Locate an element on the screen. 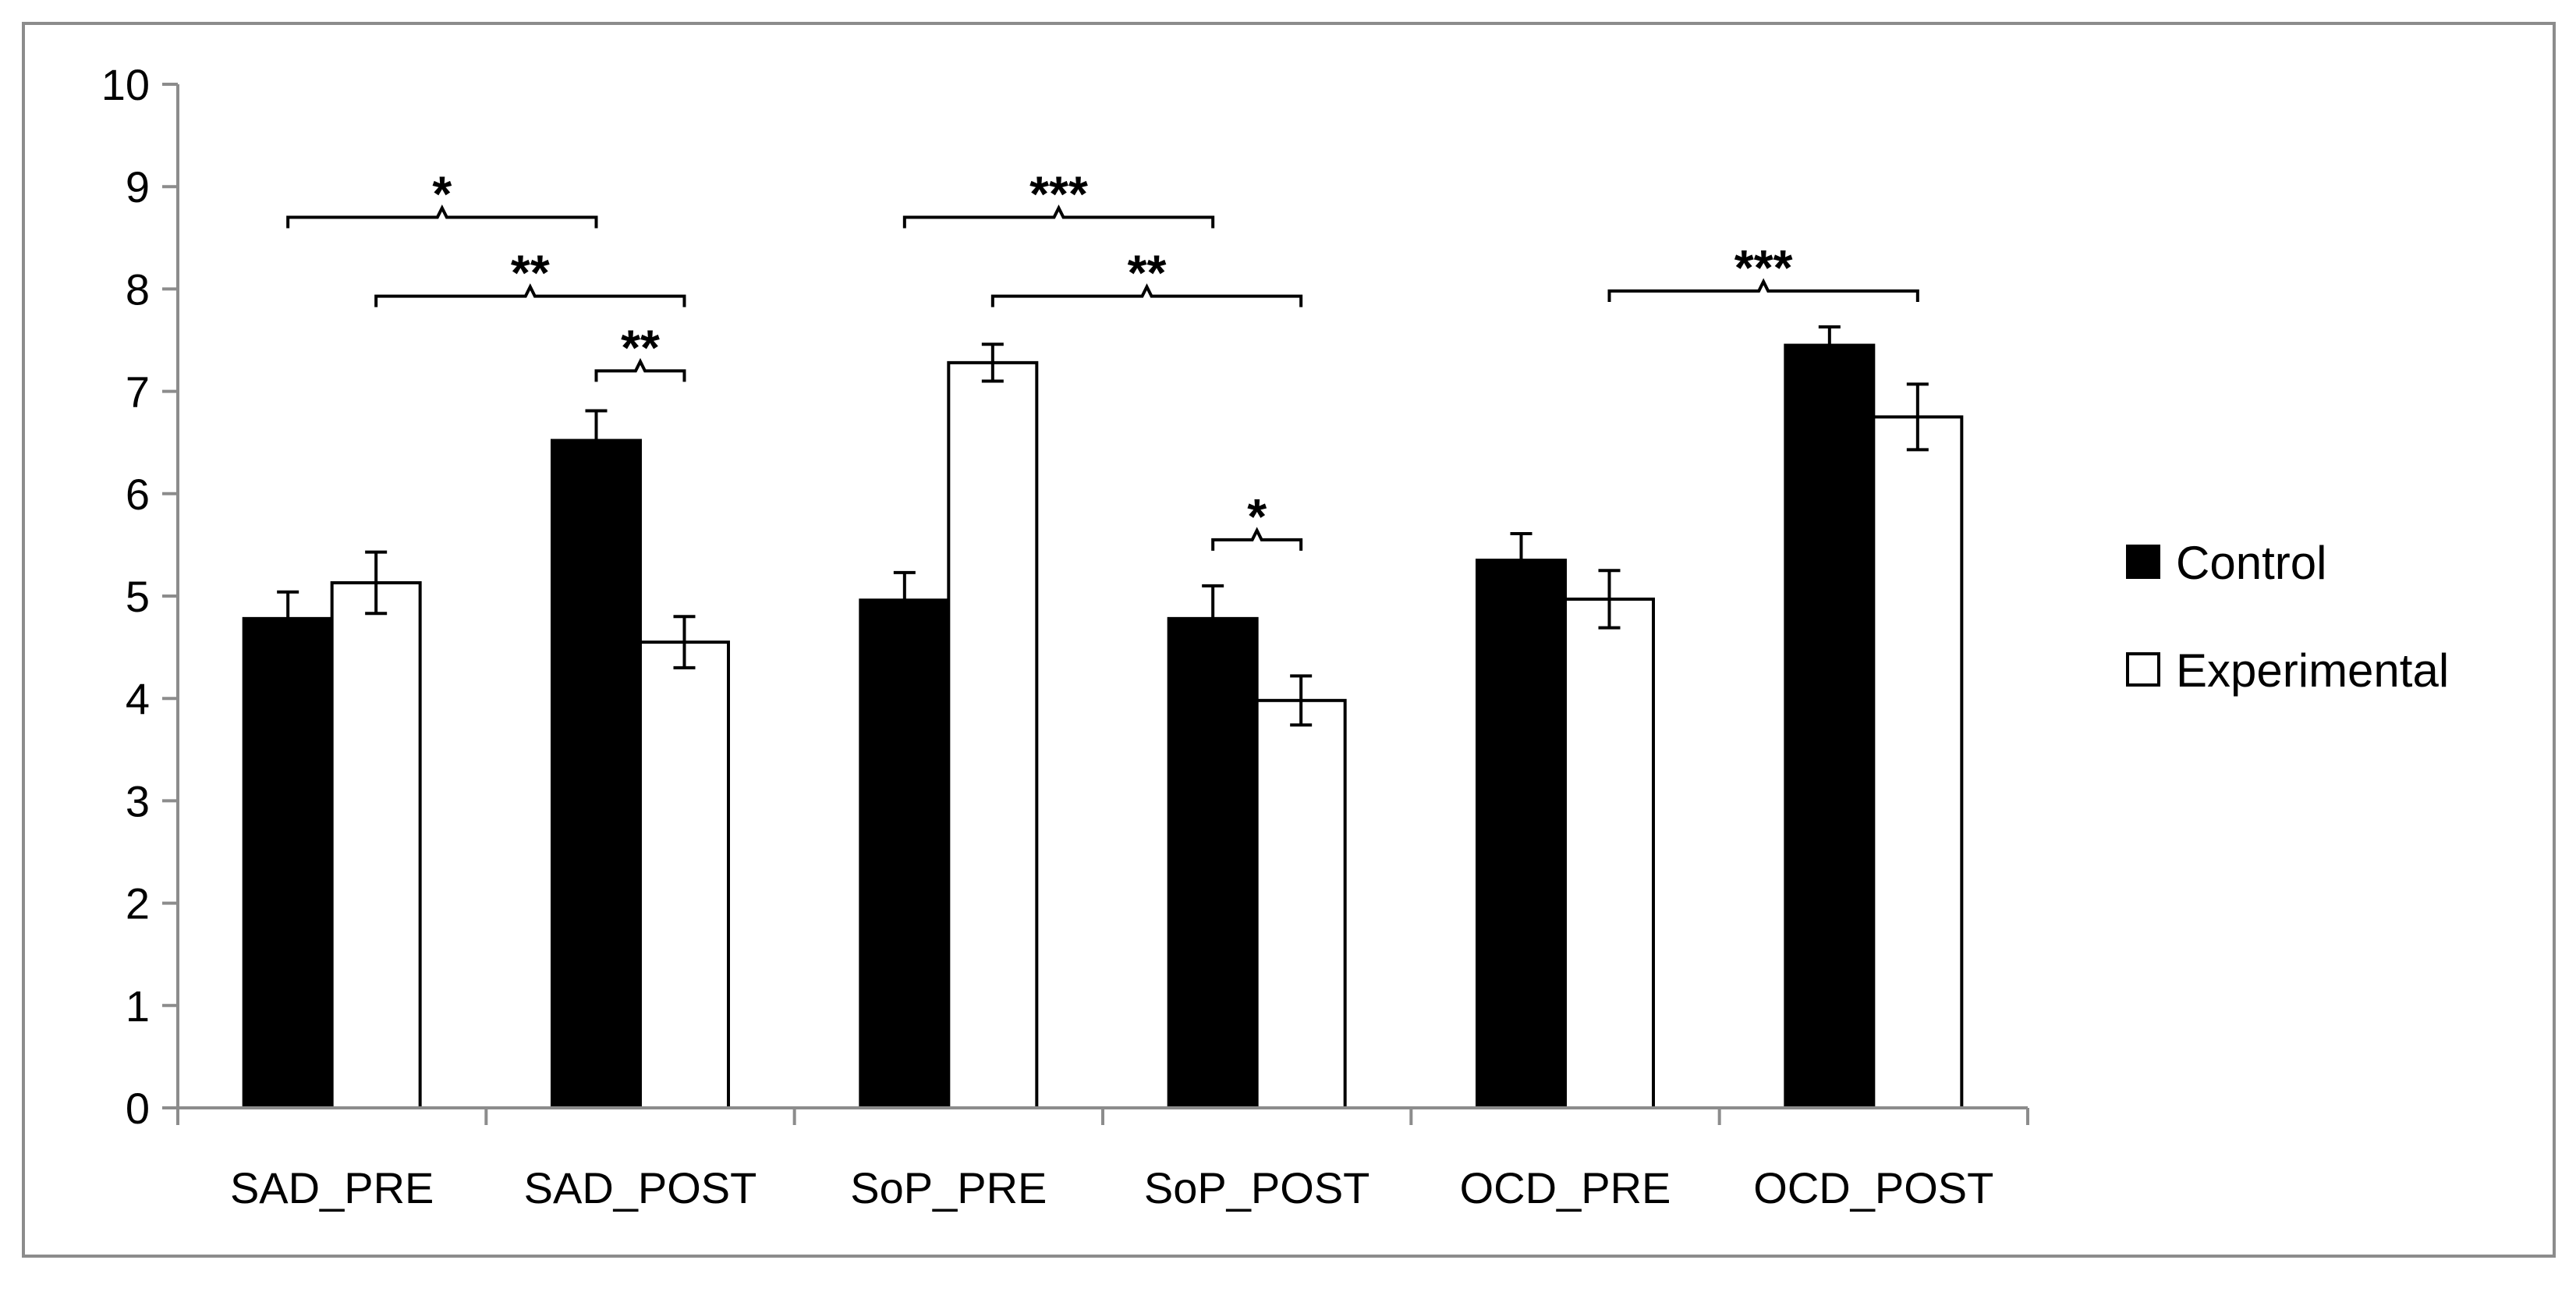 This screenshot has width=2576, height=1292. error-bar-control-sop-pre is located at coordinates (905, 600).